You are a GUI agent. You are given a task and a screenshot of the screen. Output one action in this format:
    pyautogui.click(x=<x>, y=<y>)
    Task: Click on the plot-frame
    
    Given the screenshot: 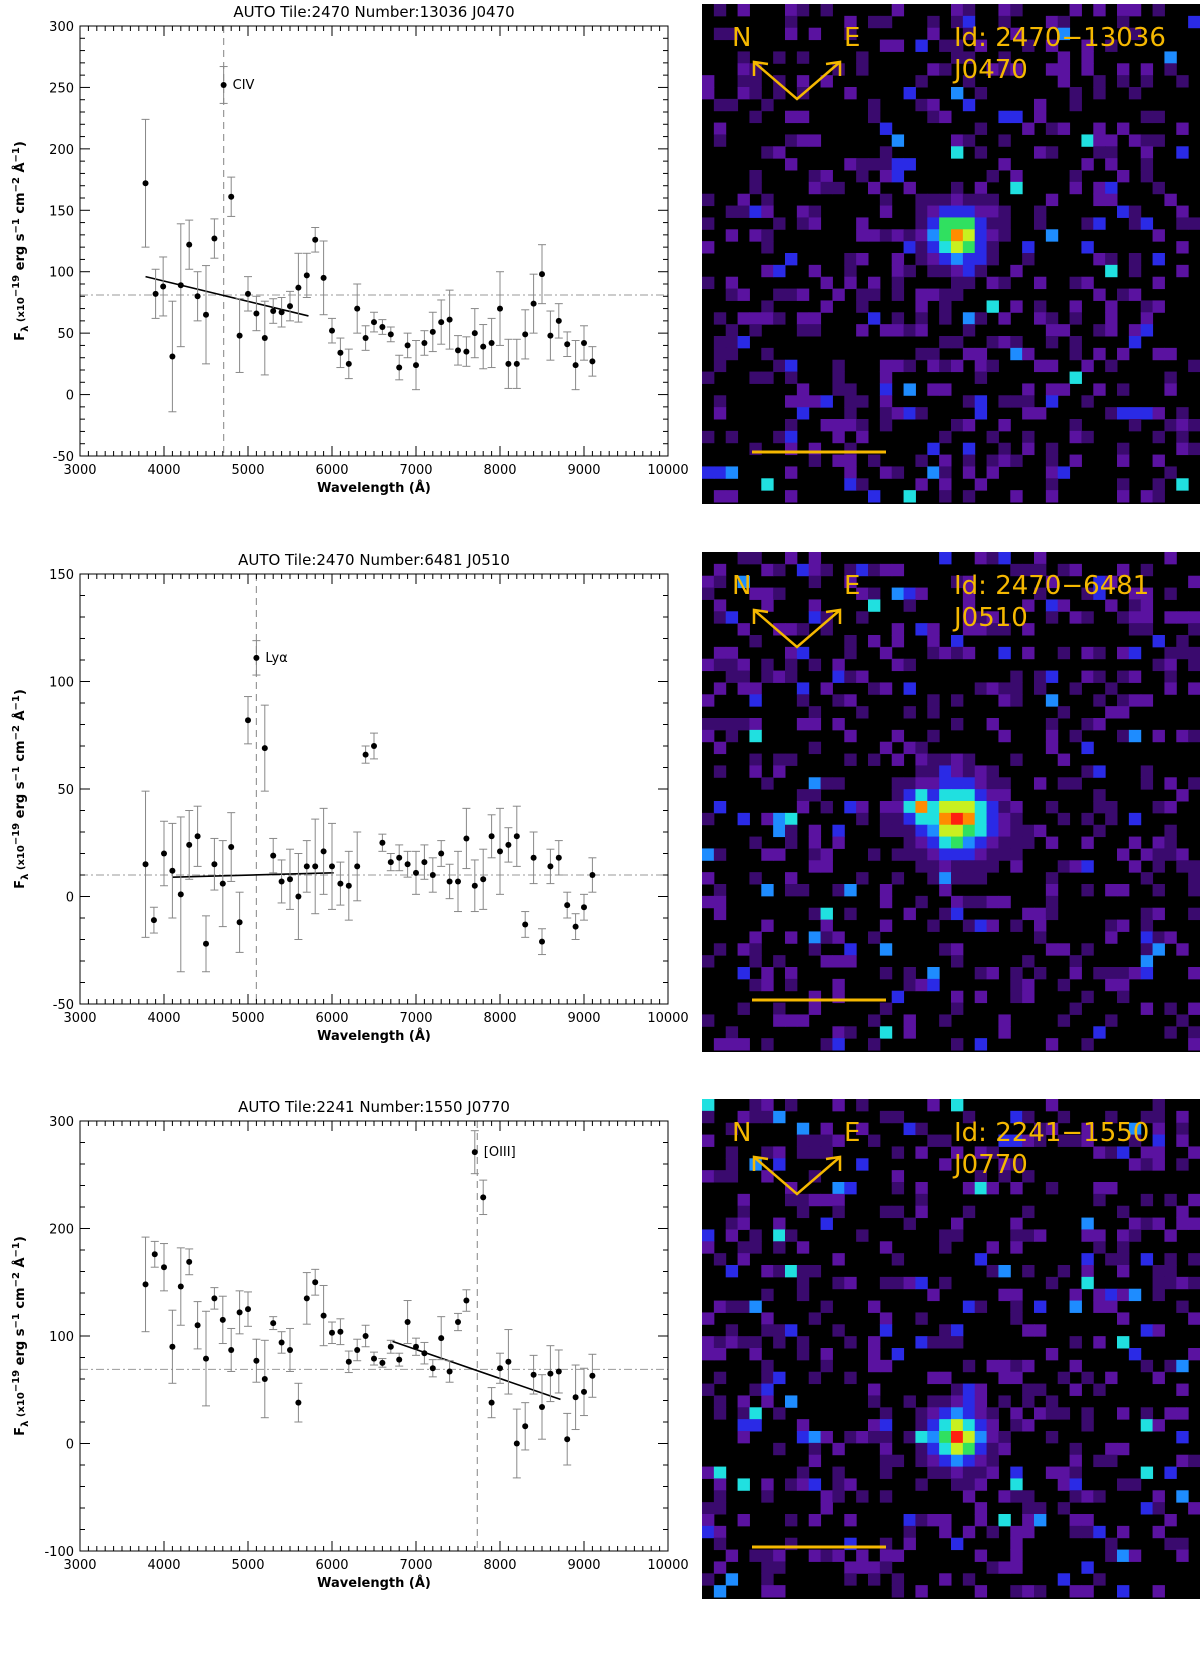 What is the action you would take?
    pyautogui.click(x=374, y=789)
    